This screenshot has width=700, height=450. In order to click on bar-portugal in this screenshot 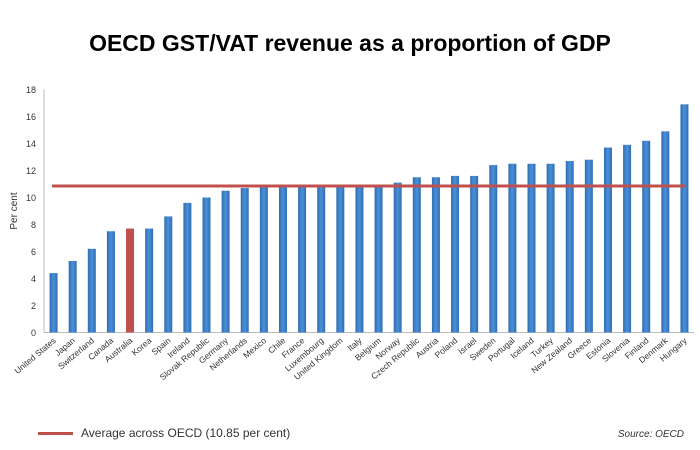, I will do `click(512, 248)`.